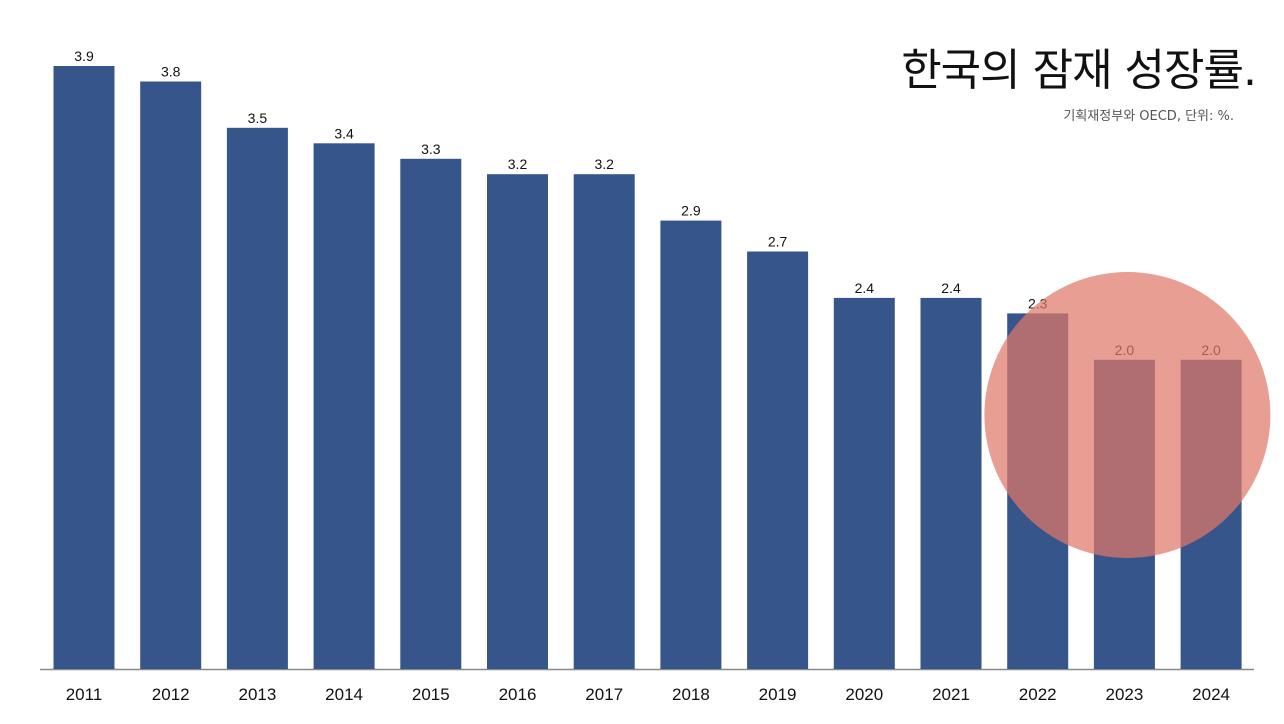 The height and width of the screenshot is (724, 1284). Describe the element at coordinates (1127, 415) in the screenshot. I see `highlight-circle` at that location.